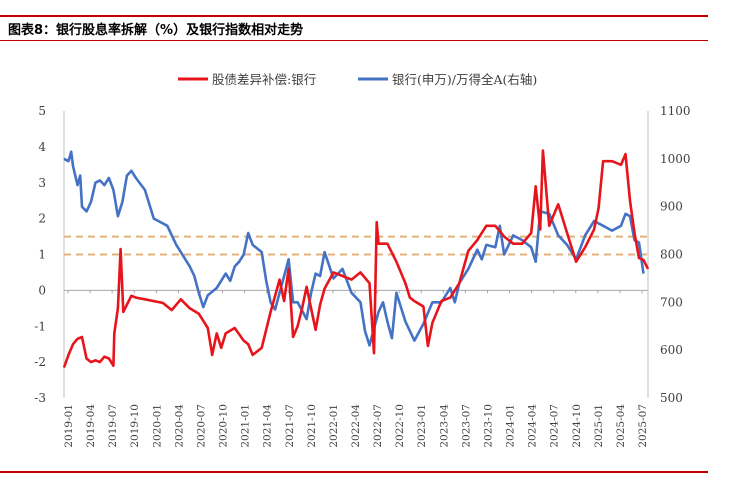 The image size is (731, 484). What do you see at coordinates (400, 426) in the screenshot?
I see `x-tick-label: 2022-10` at bounding box center [400, 426].